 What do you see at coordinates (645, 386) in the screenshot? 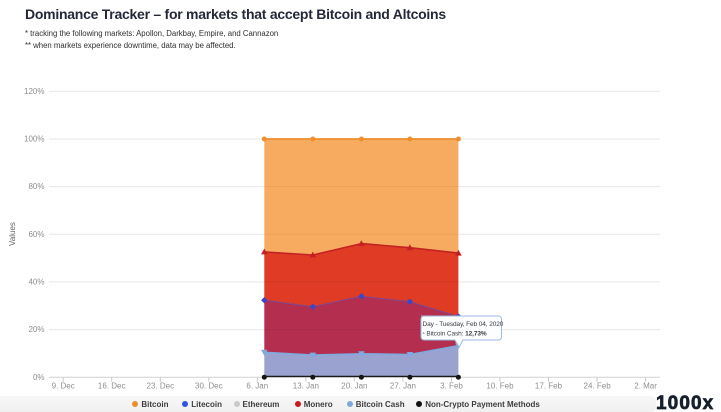
I see `svg-text: 2. Mar` at bounding box center [645, 386].